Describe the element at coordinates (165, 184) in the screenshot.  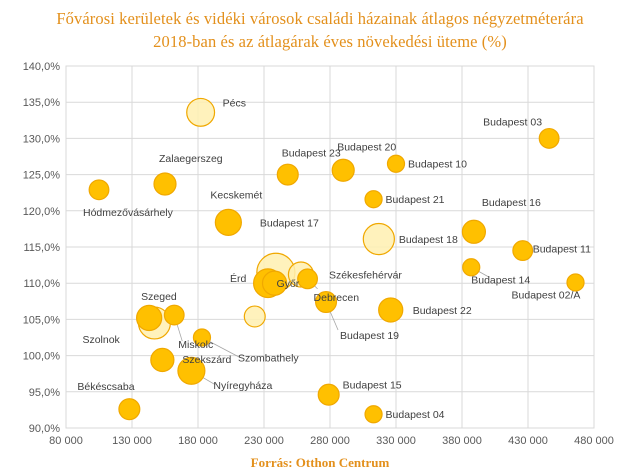
I see `bubble-zalaegerszeg` at that location.